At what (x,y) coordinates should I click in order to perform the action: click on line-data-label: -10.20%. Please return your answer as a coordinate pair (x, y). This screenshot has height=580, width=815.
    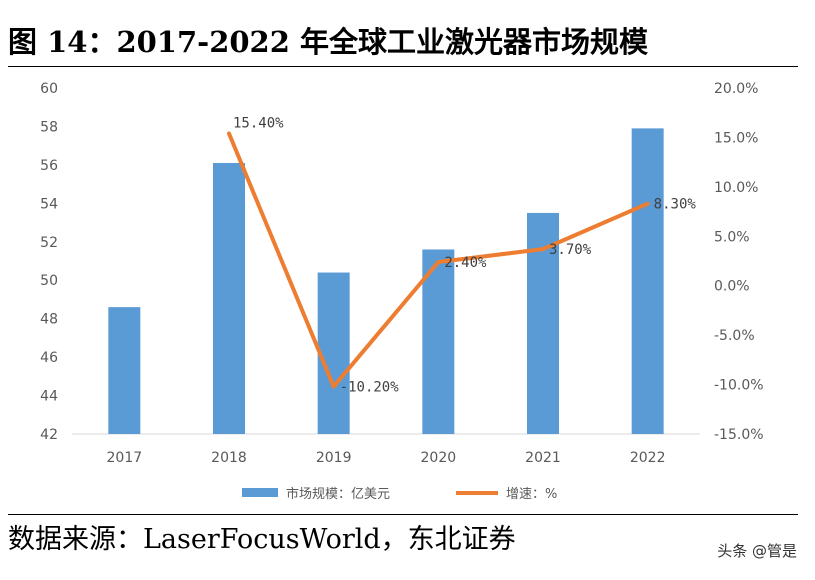
    Looking at the image, I should click on (370, 388).